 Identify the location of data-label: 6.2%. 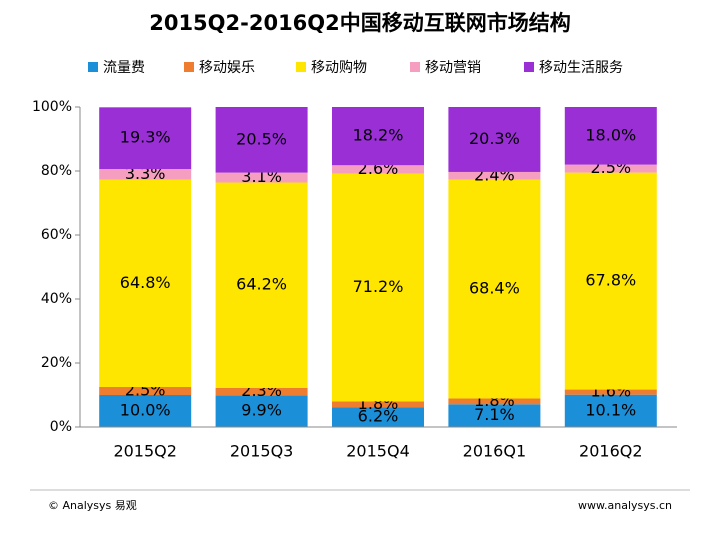
(378, 416).